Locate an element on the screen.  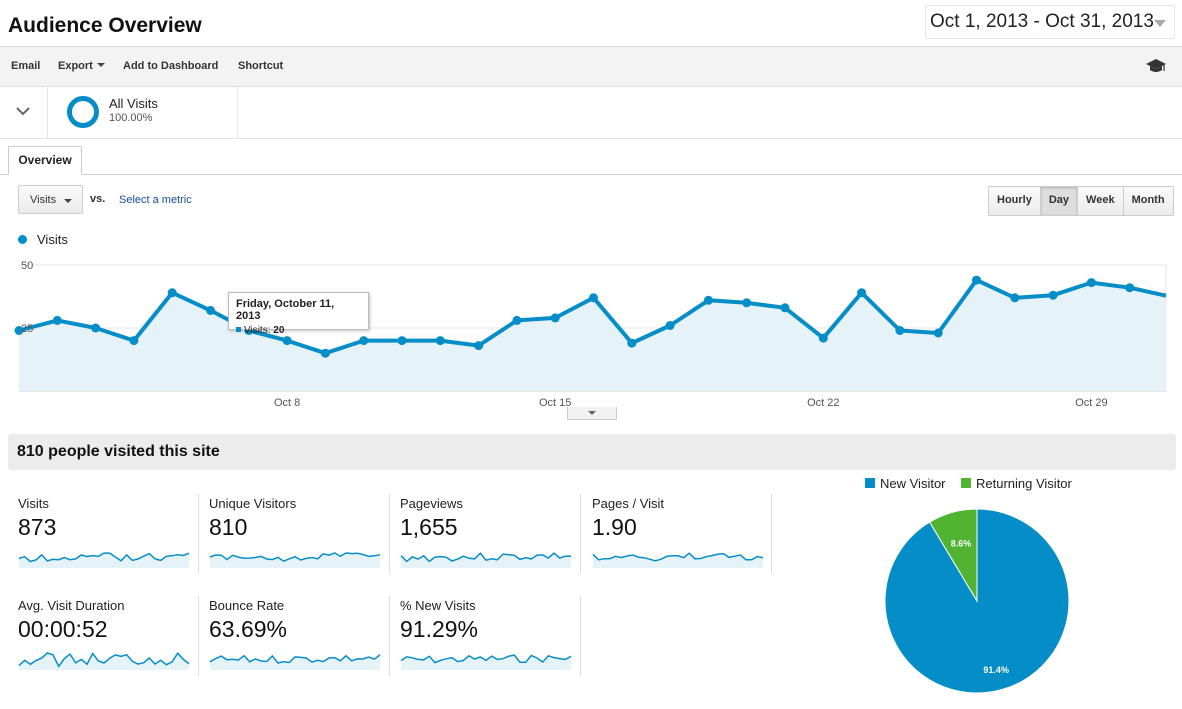
legend-new-visitor: New Visitor is located at coordinates (913, 483).